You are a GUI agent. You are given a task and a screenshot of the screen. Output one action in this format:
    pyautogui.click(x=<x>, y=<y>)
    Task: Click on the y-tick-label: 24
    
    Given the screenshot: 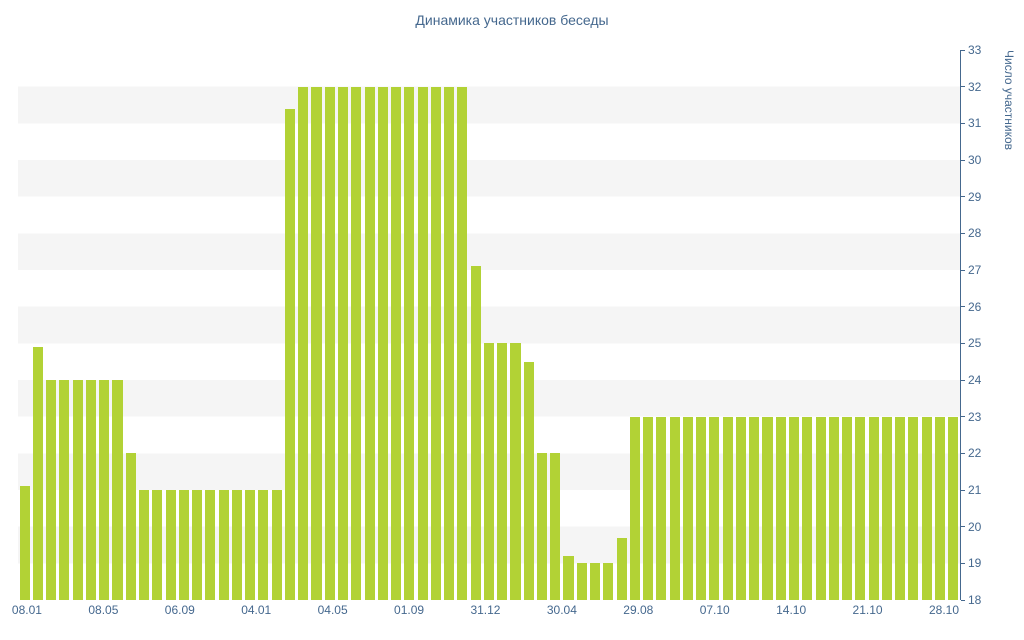 What is the action you would take?
    pyautogui.click(x=975, y=380)
    